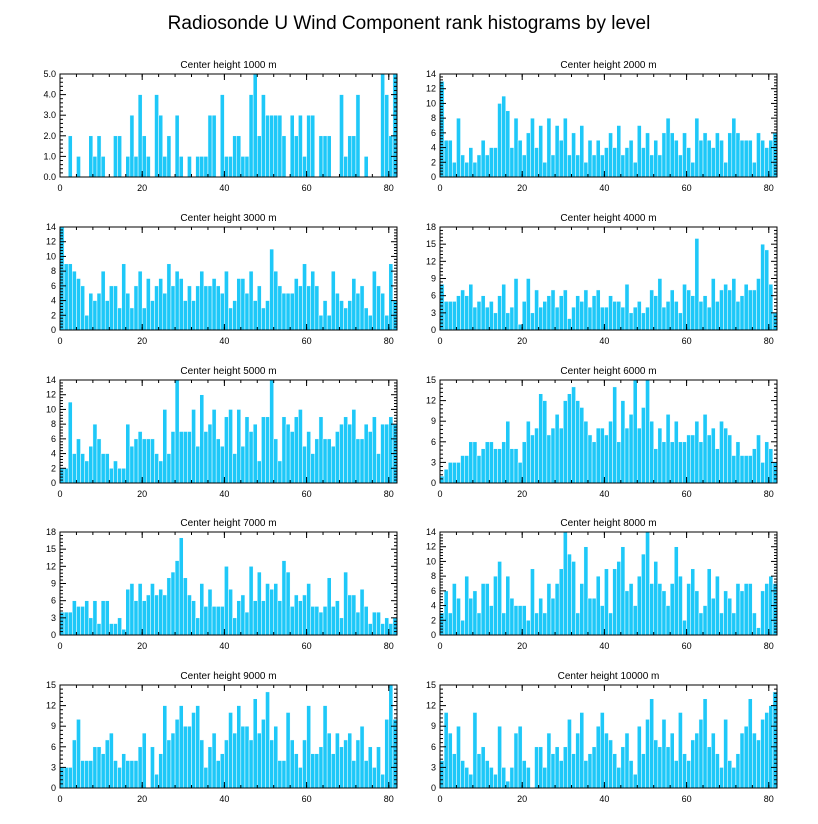  I want to click on panel-title: Center height 5000 m, so click(228, 371).